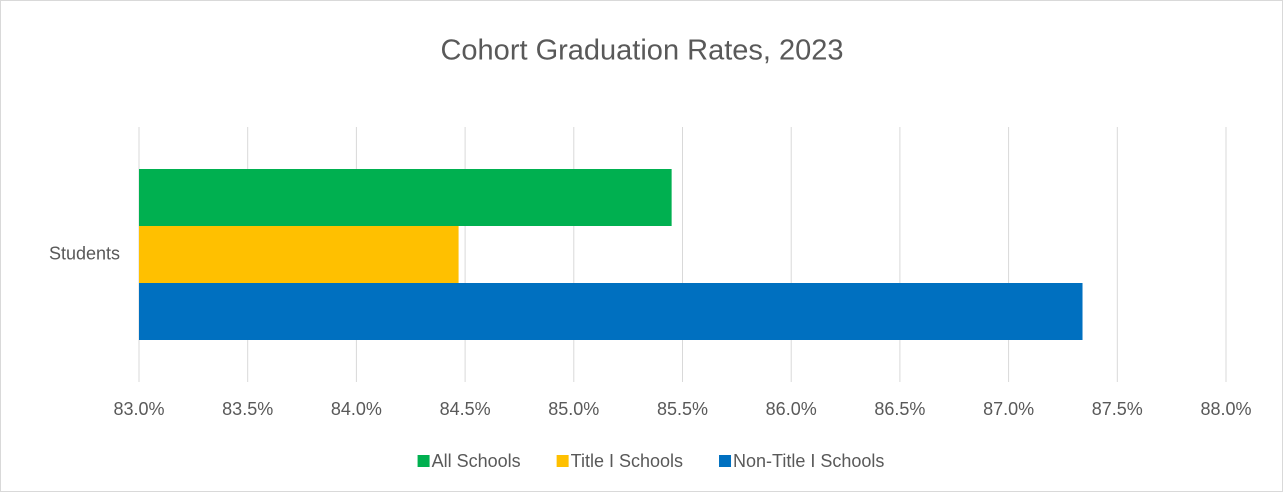  Describe the element at coordinates (356, 409) in the screenshot. I see `x-tick-label: 84.0%` at that location.